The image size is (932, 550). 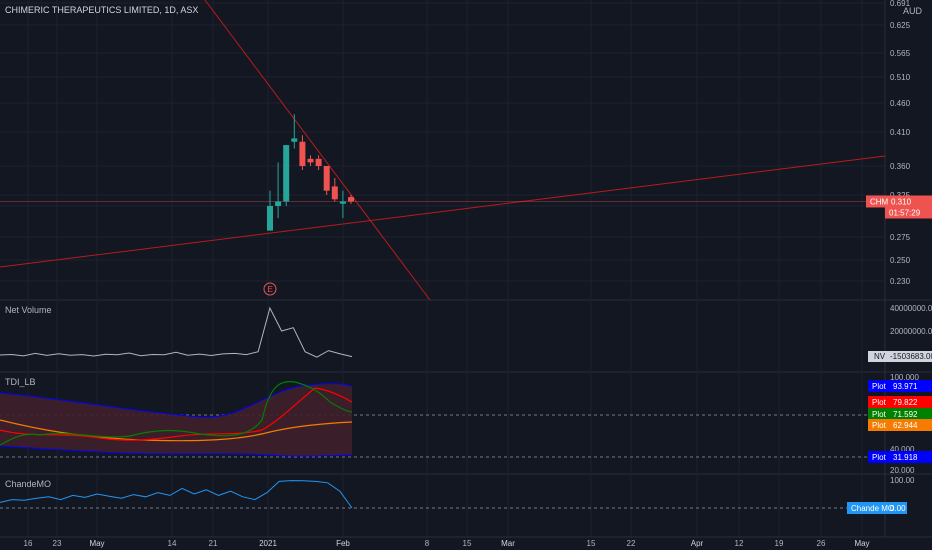 What do you see at coordinates (442, 419) in the screenshot?
I see `tdi-pane` at bounding box center [442, 419].